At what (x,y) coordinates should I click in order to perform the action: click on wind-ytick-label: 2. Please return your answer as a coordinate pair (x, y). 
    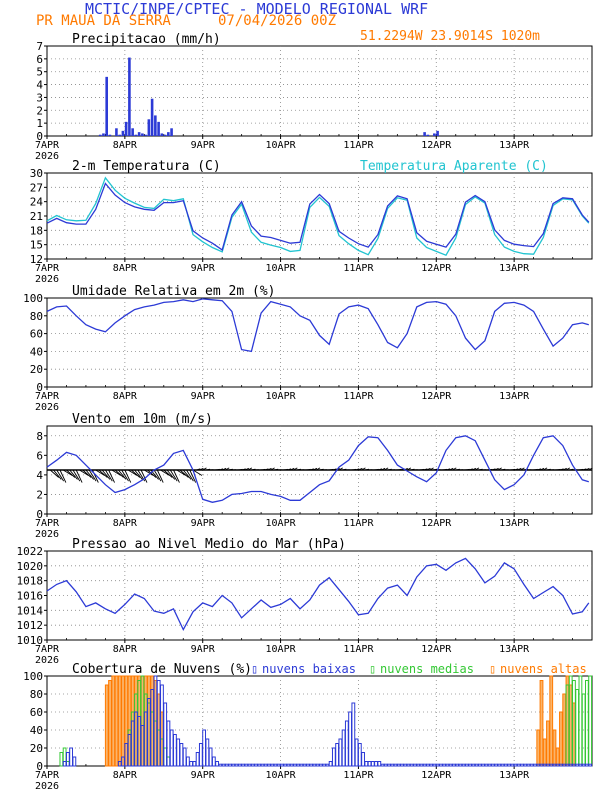
    Looking at the image, I should click on (39, 494).